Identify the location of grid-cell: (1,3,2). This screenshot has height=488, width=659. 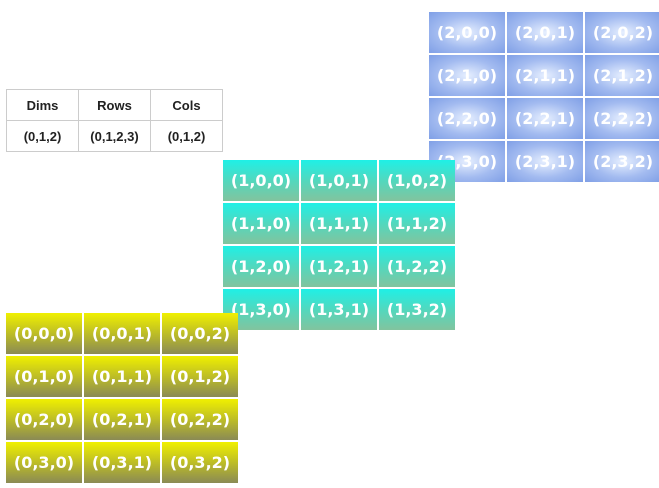
(417, 309).